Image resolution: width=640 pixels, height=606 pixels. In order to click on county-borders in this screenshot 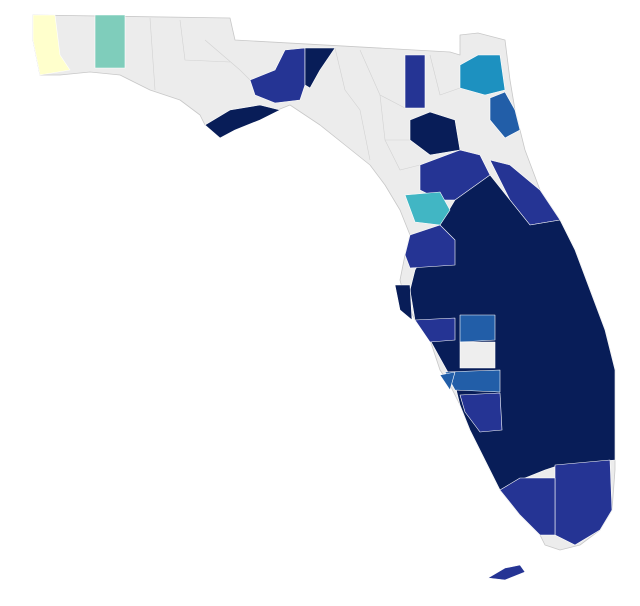, I will do `click(305, 94)`.